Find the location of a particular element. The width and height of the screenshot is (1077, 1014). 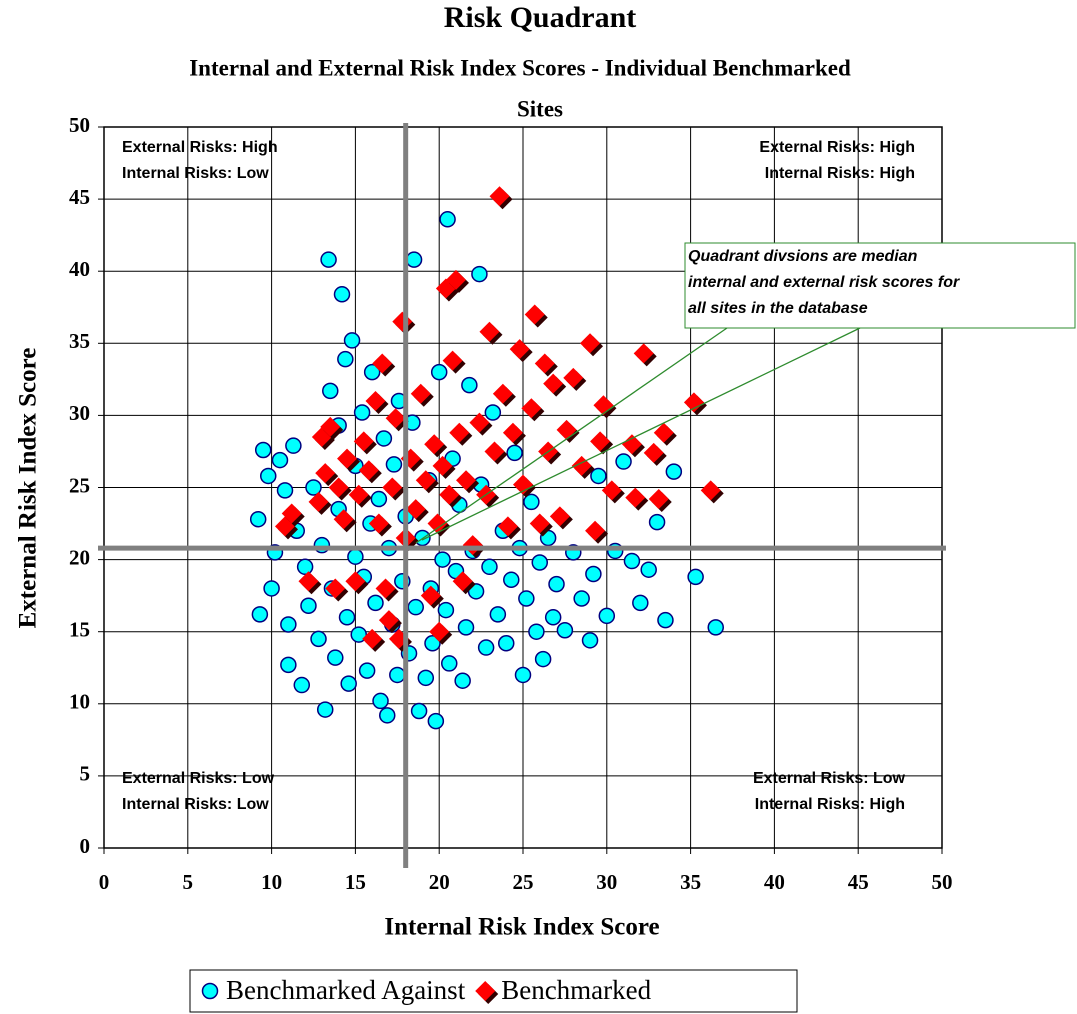

y-tick-label: 45 is located at coordinates (79, 197).